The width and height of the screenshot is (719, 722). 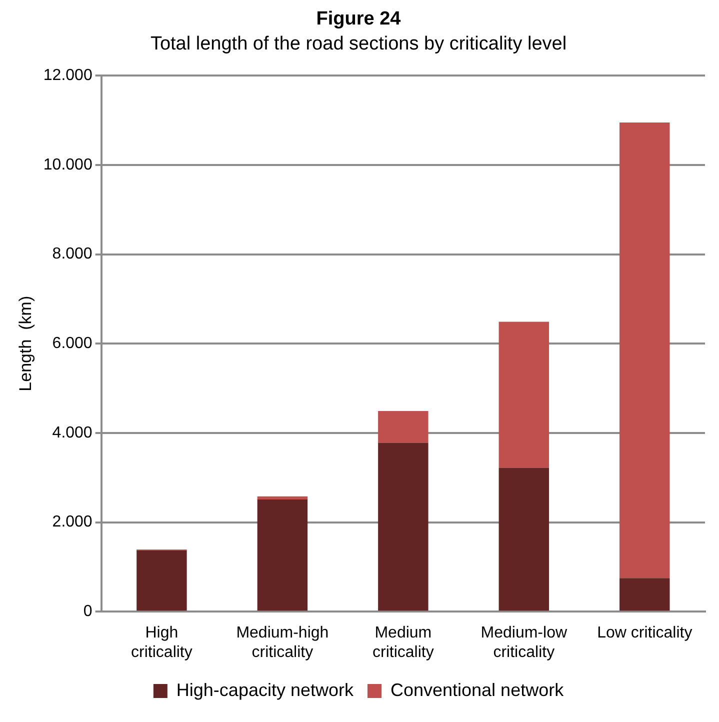 I want to click on x-tick-label: Medium-low criticality, so click(x=524, y=642).